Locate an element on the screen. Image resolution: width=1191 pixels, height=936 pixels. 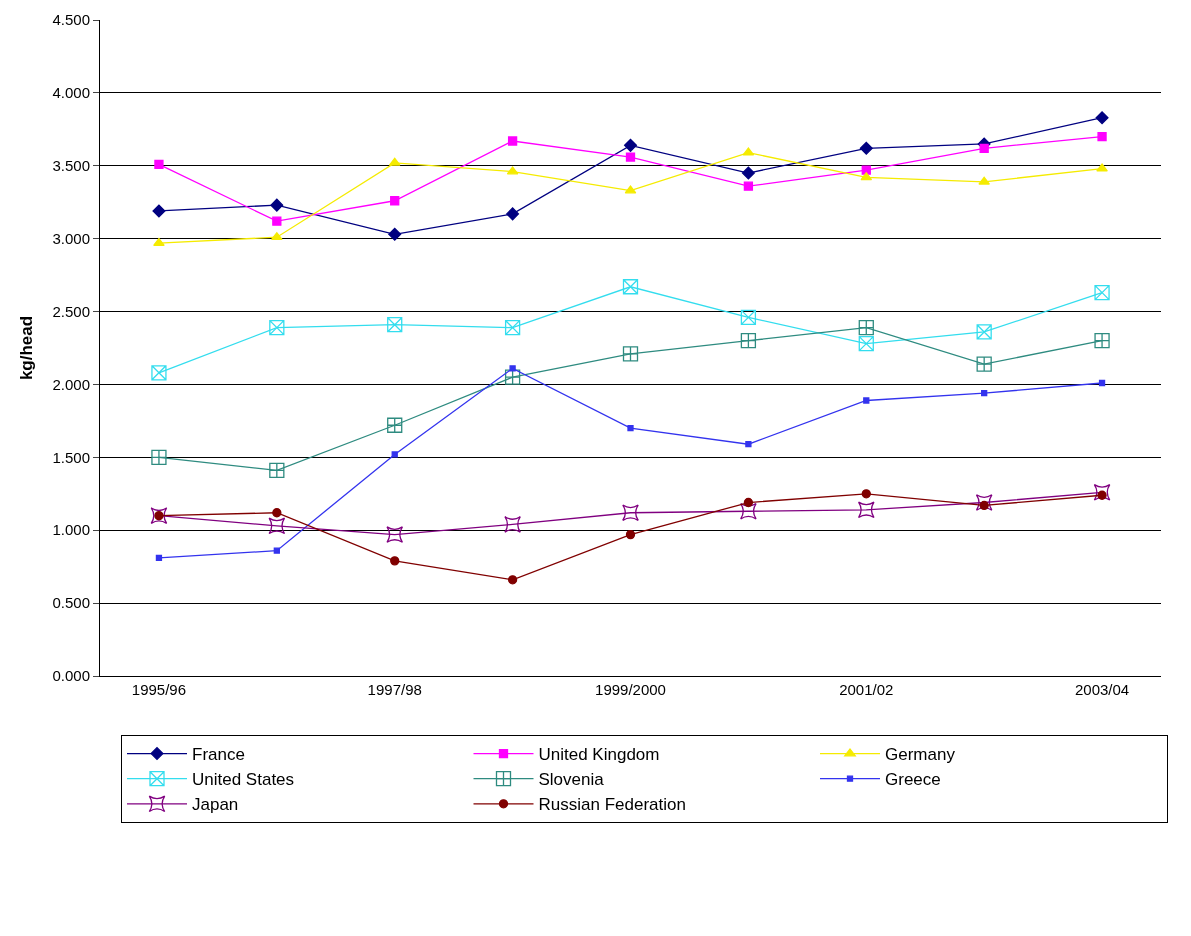
x-tick-label: 2003/04 is located at coordinates (1102, 689).